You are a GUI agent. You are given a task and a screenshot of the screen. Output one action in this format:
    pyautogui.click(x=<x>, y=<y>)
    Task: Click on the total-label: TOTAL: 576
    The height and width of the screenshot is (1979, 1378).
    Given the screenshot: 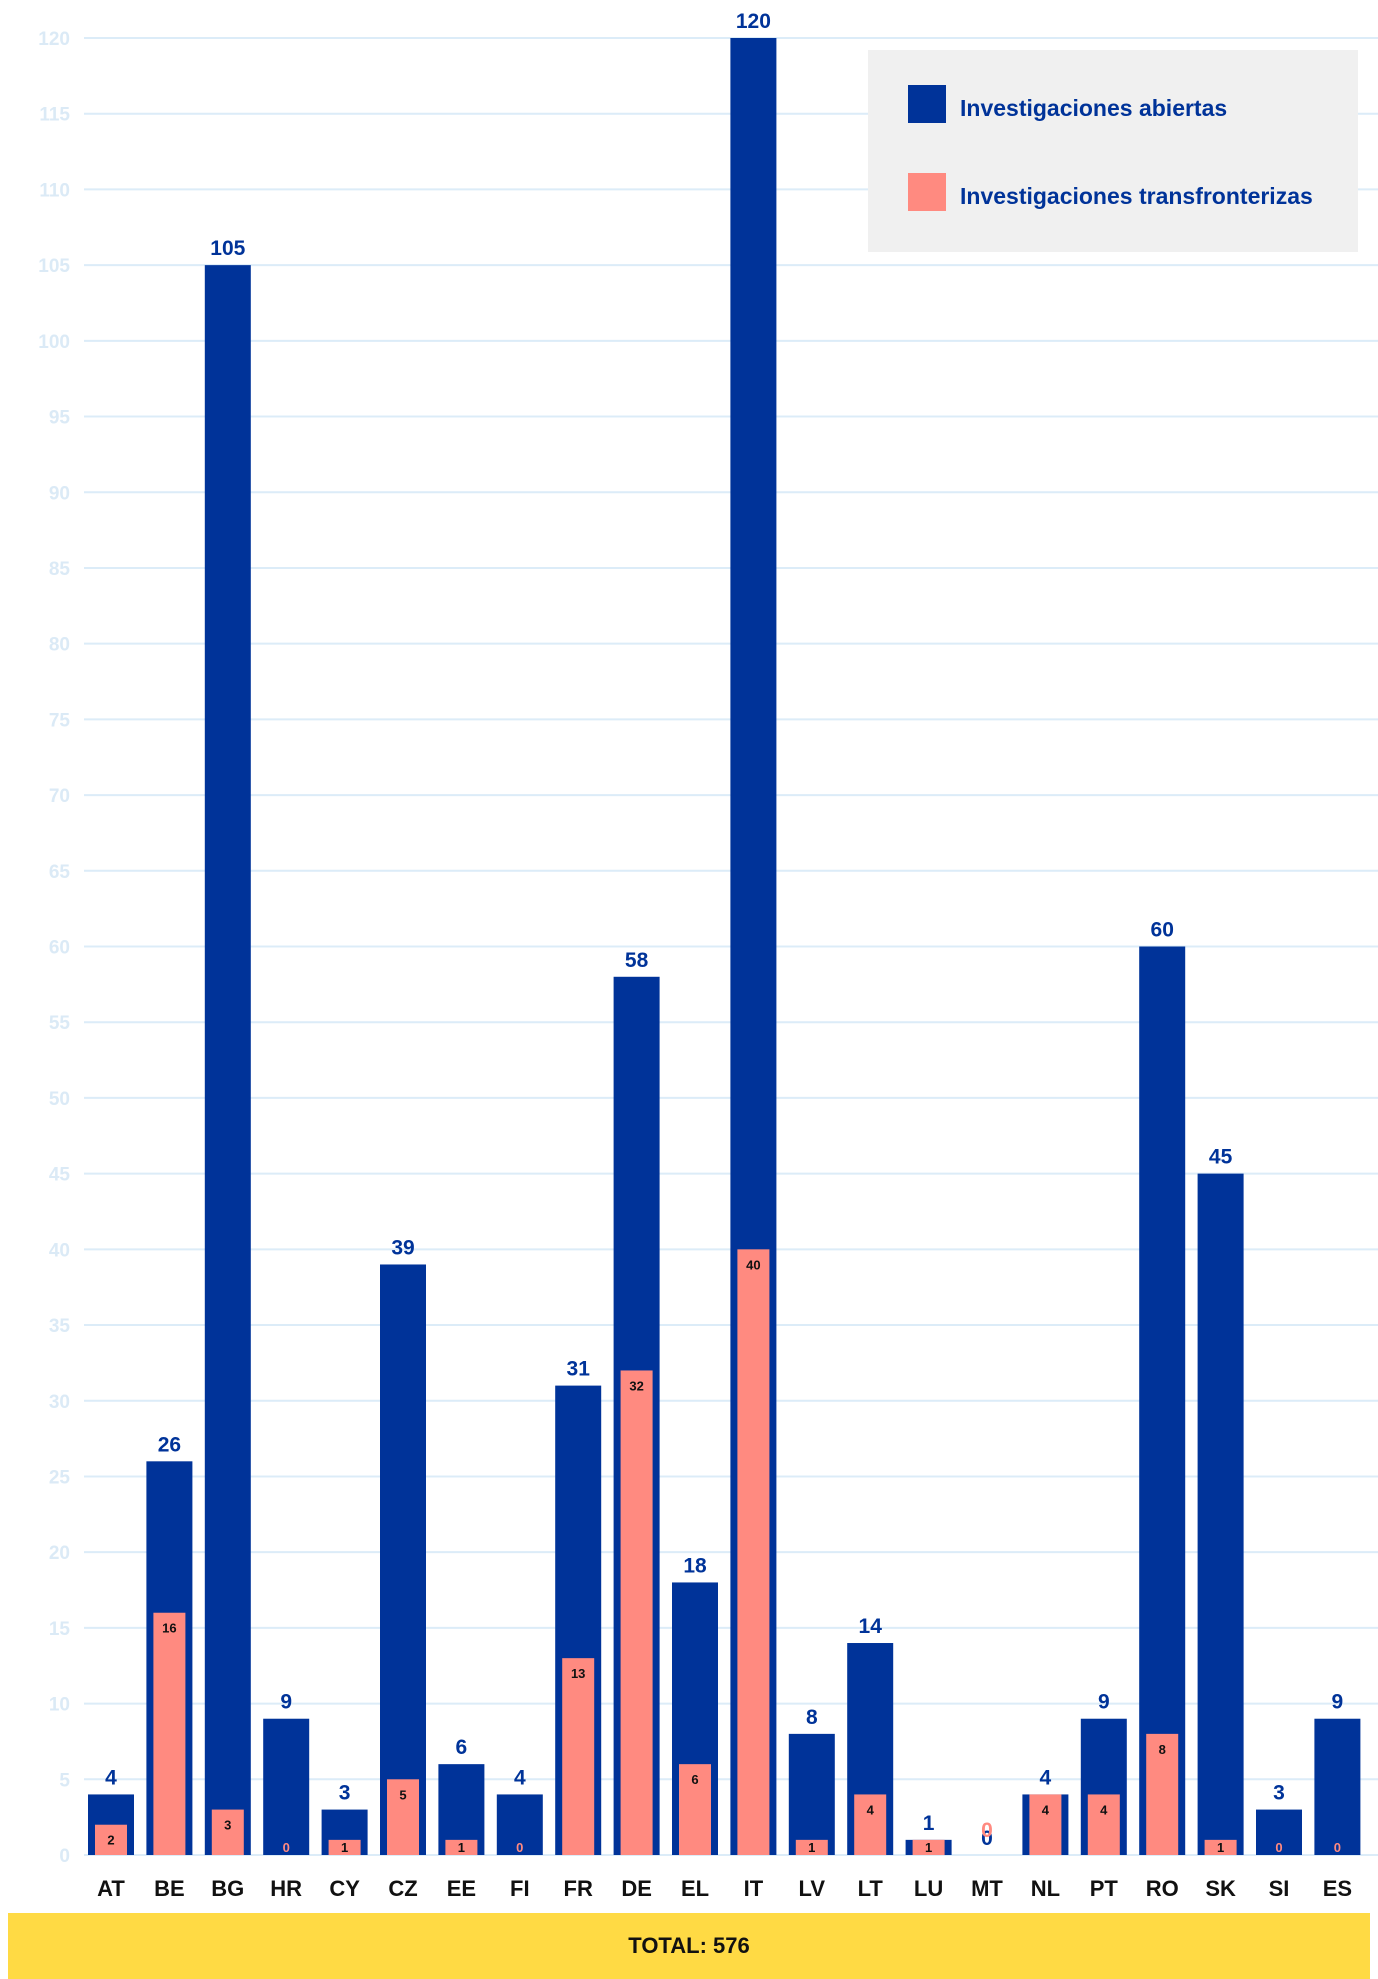 What is the action you would take?
    pyautogui.click(x=689, y=1945)
    